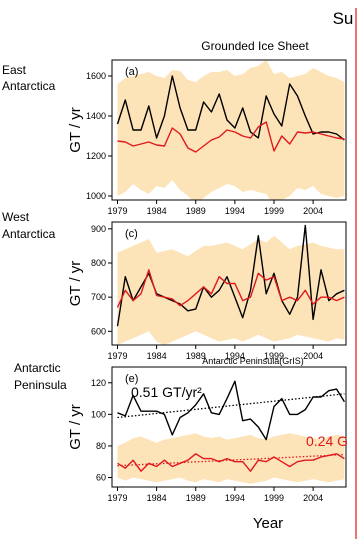 This screenshot has width=361, height=539. Describe the element at coordinates (98, 297) in the screenshot. I see `y-tick-label: 700` at that location.